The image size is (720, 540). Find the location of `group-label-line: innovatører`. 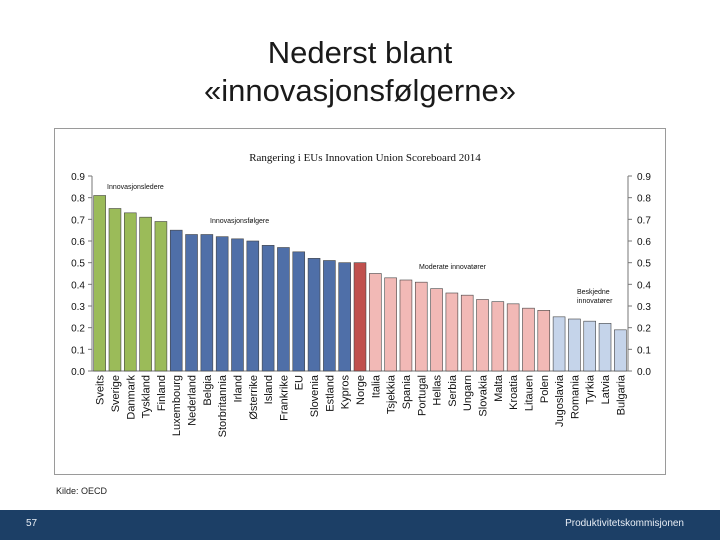

group-label-line: innovatører is located at coordinates (595, 301).